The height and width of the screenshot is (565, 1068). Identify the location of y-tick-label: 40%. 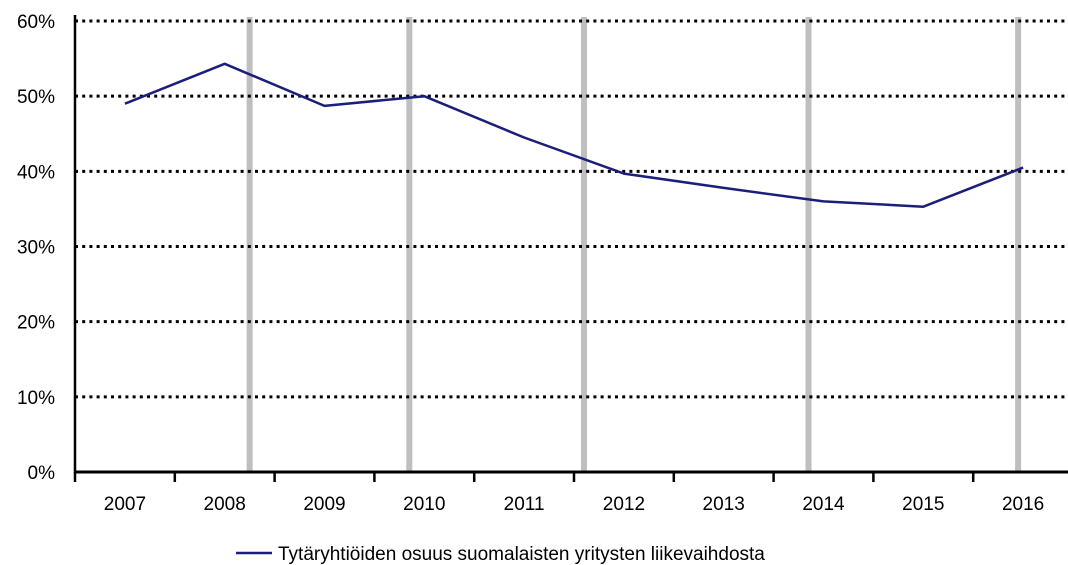
(36, 172).